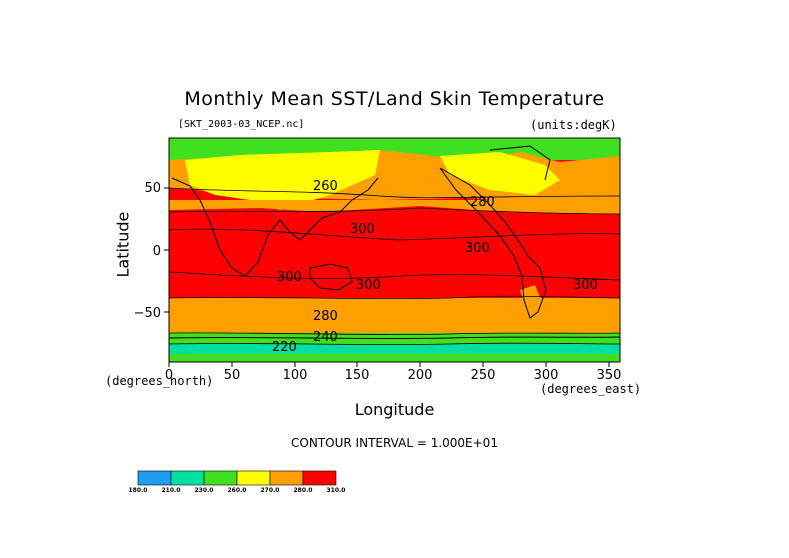  Describe the element at coordinates (270, 490) in the screenshot. I see `colorbar-label: 270.0` at that location.